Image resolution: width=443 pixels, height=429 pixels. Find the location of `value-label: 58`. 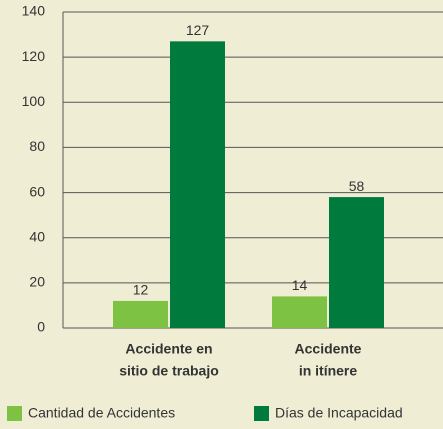

value-label: 58 is located at coordinates (357, 186).